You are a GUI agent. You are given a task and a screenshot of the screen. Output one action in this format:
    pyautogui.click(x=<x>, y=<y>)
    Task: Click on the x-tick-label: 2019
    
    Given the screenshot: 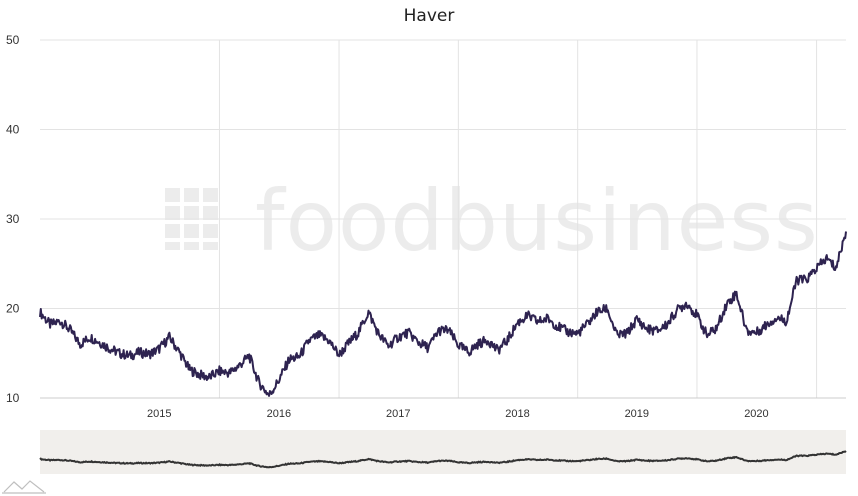 What is the action you would take?
    pyautogui.click(x=637, y=414)
    